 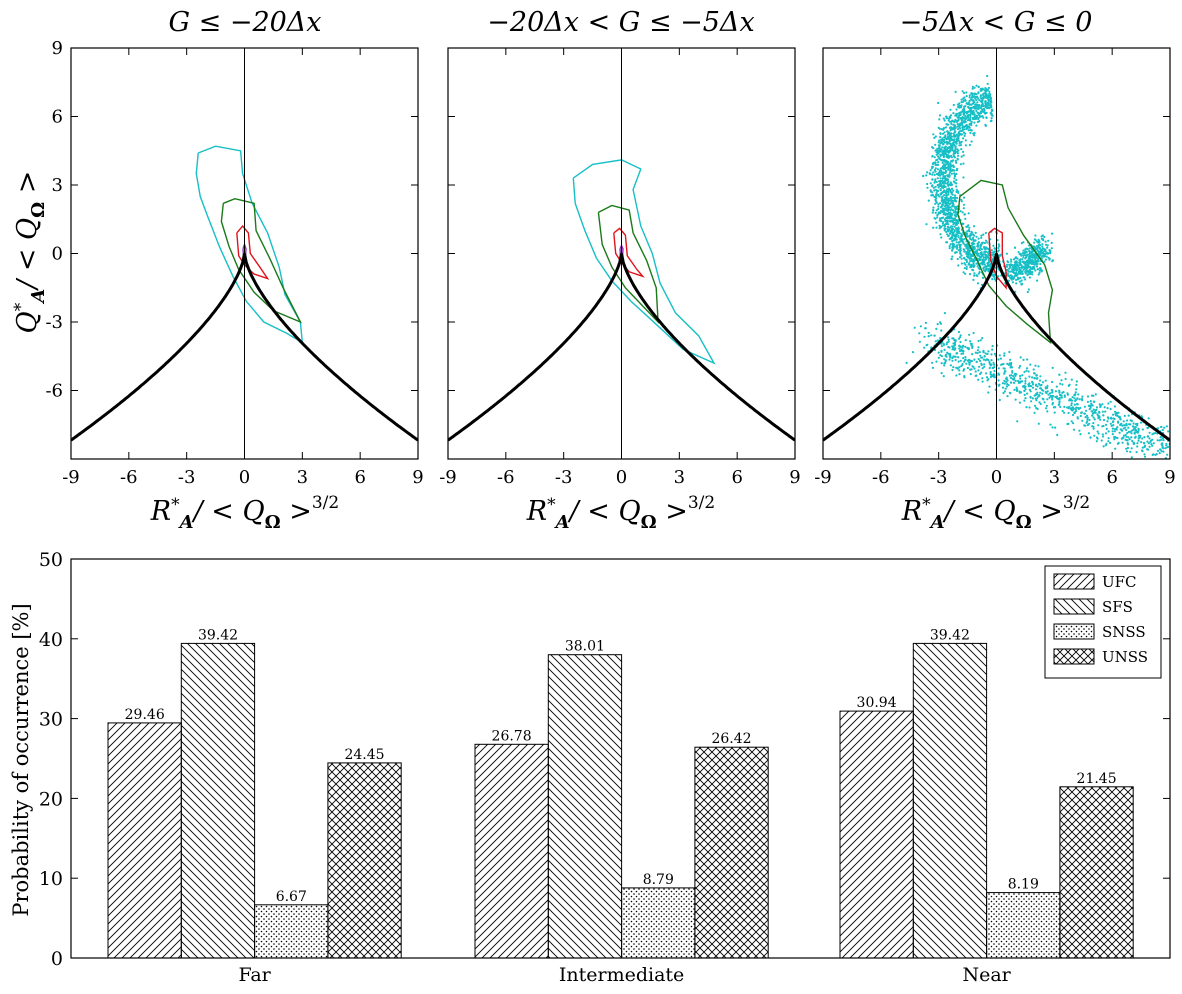 I want to click on y-tick-label: 0, so click(x=57, y=254).